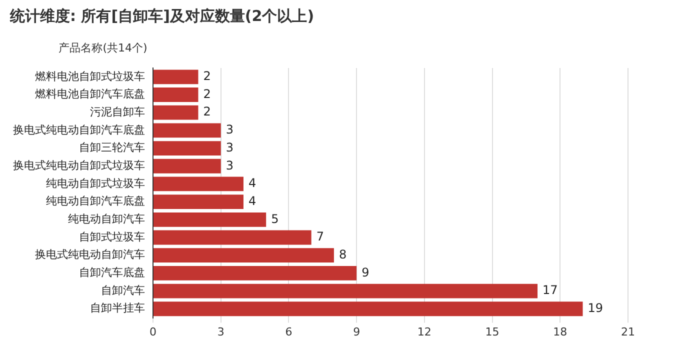  Describe the element at coordinates (112, 237) in the screenshot. I see `y-tick-label: 自卸式垃圾车` at that location.